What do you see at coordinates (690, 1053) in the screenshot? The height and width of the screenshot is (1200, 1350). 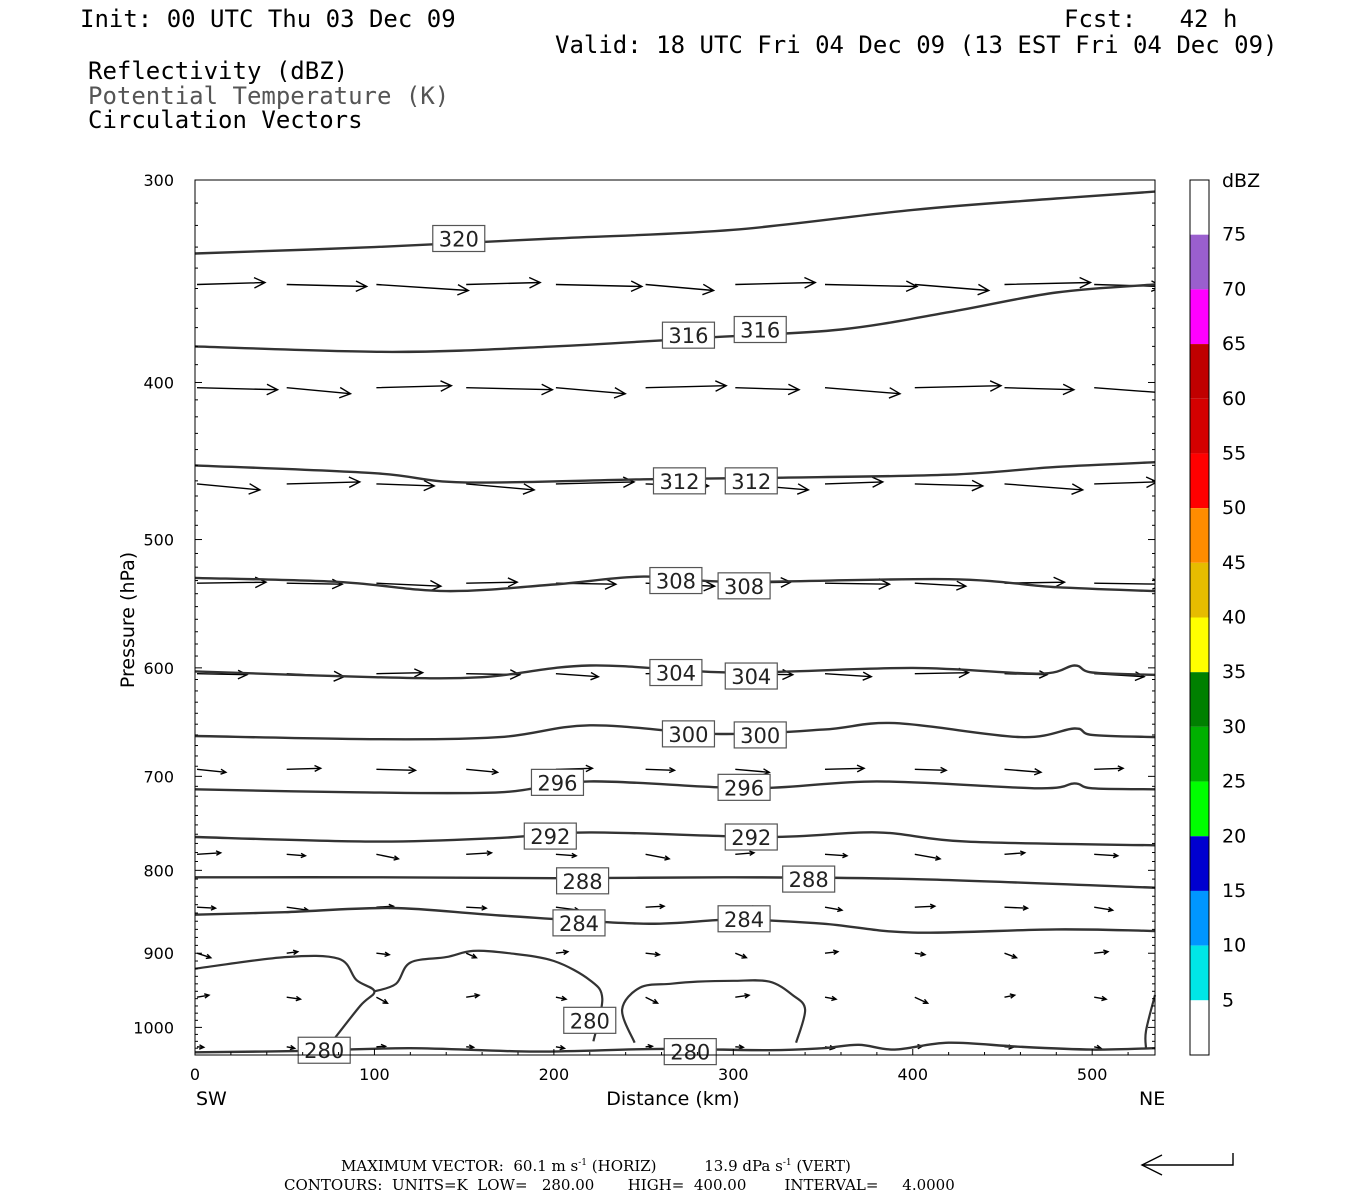 I see `contour-label: 280` at bounding box center [690, 1053].